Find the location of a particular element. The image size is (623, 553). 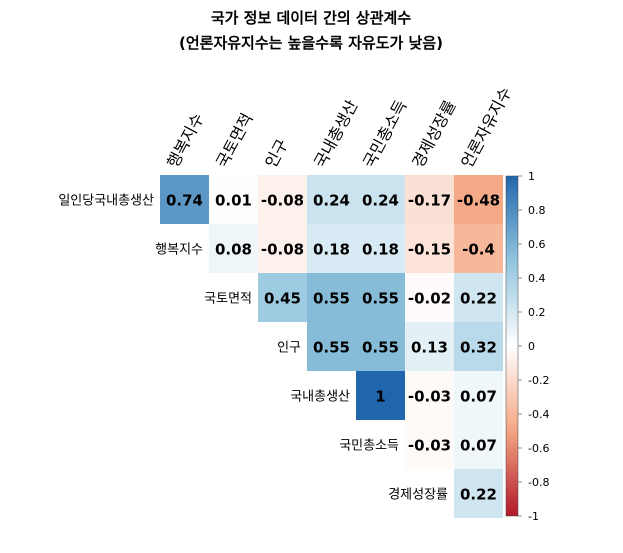

cell-value: 0.08 is located at coordinates (233, 250).